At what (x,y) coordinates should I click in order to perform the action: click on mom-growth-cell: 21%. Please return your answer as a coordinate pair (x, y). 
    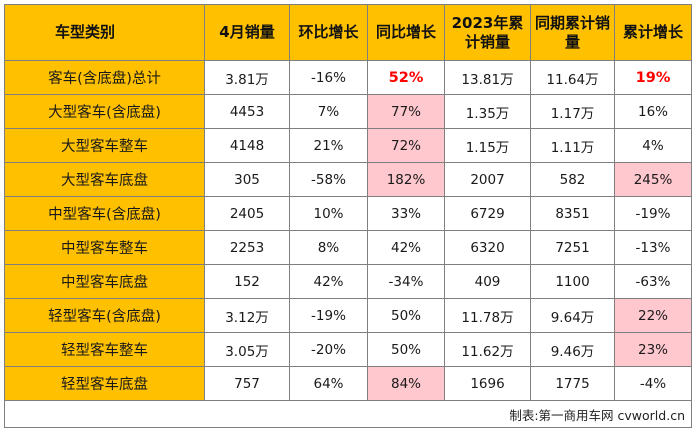
    Looking at the image, I should click on (328, 145).